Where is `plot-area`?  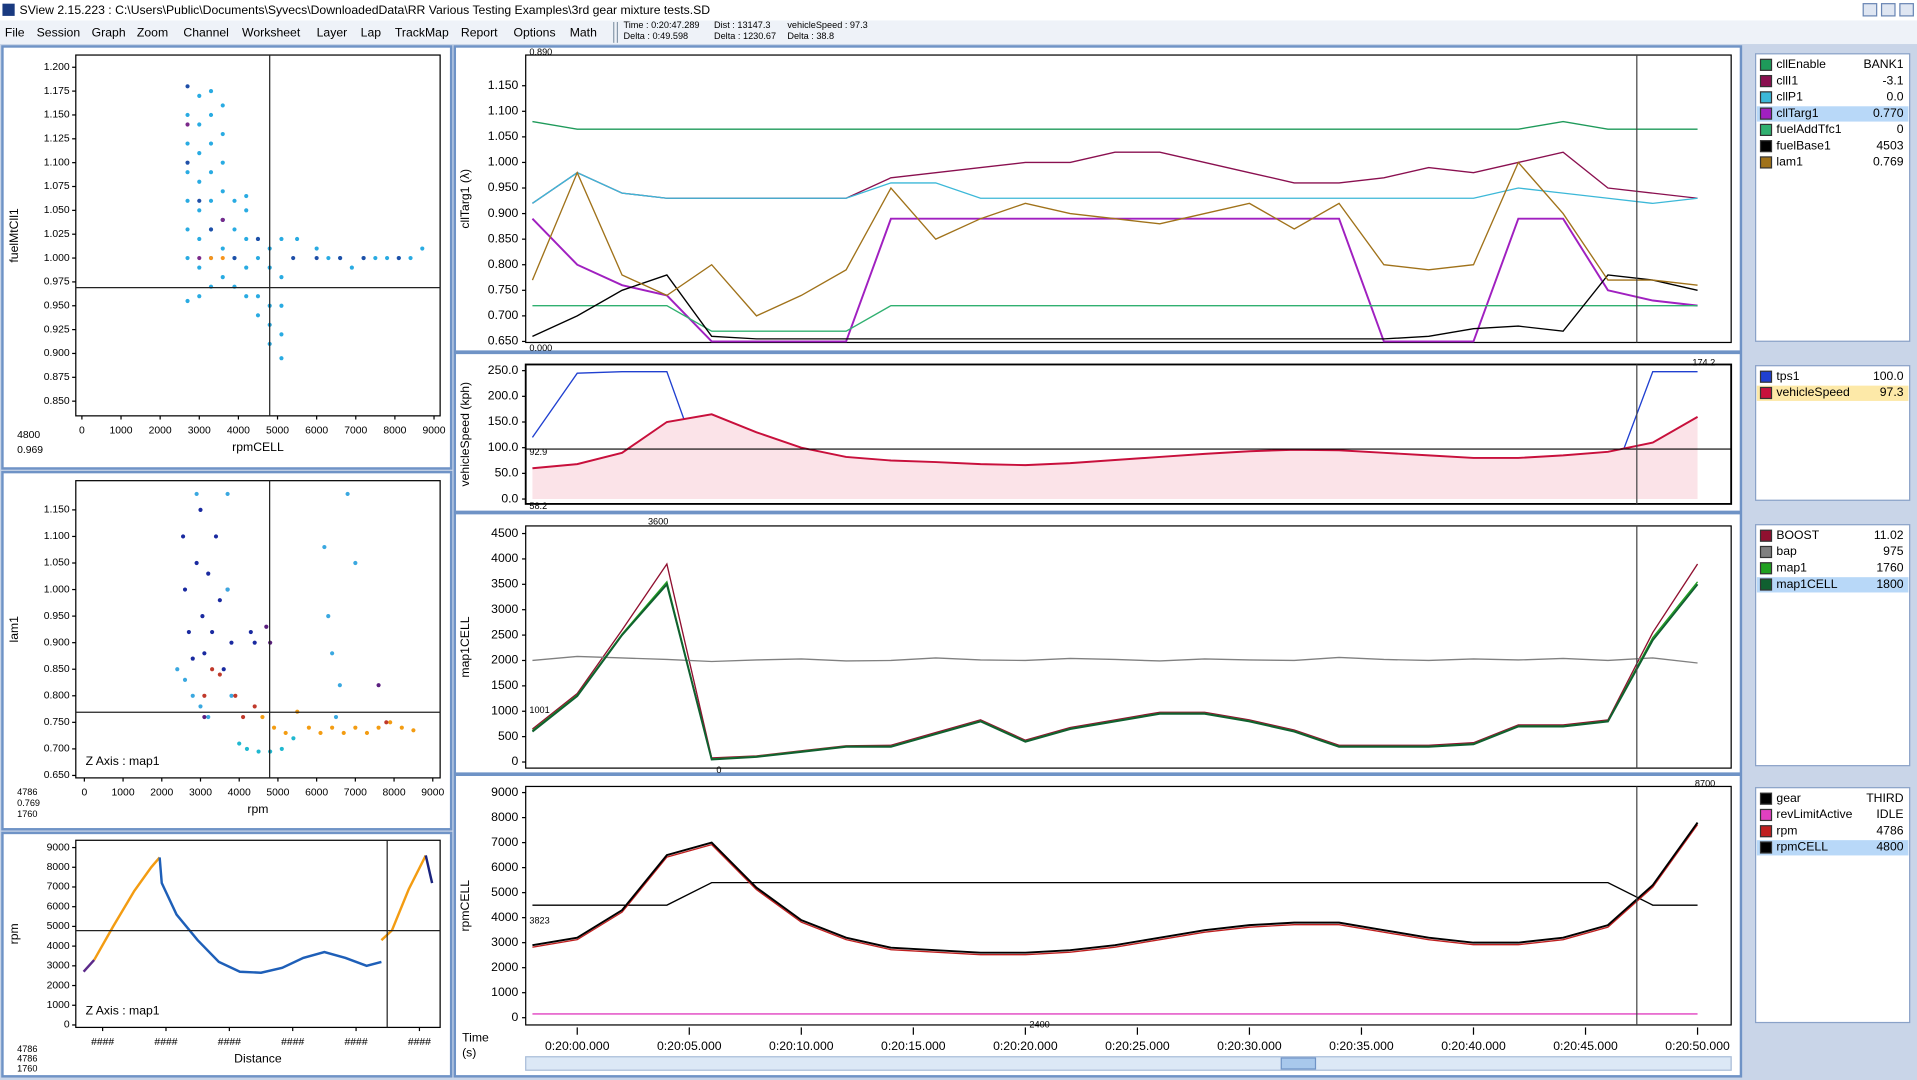 plot-area is located at coordinates (1128, 647).